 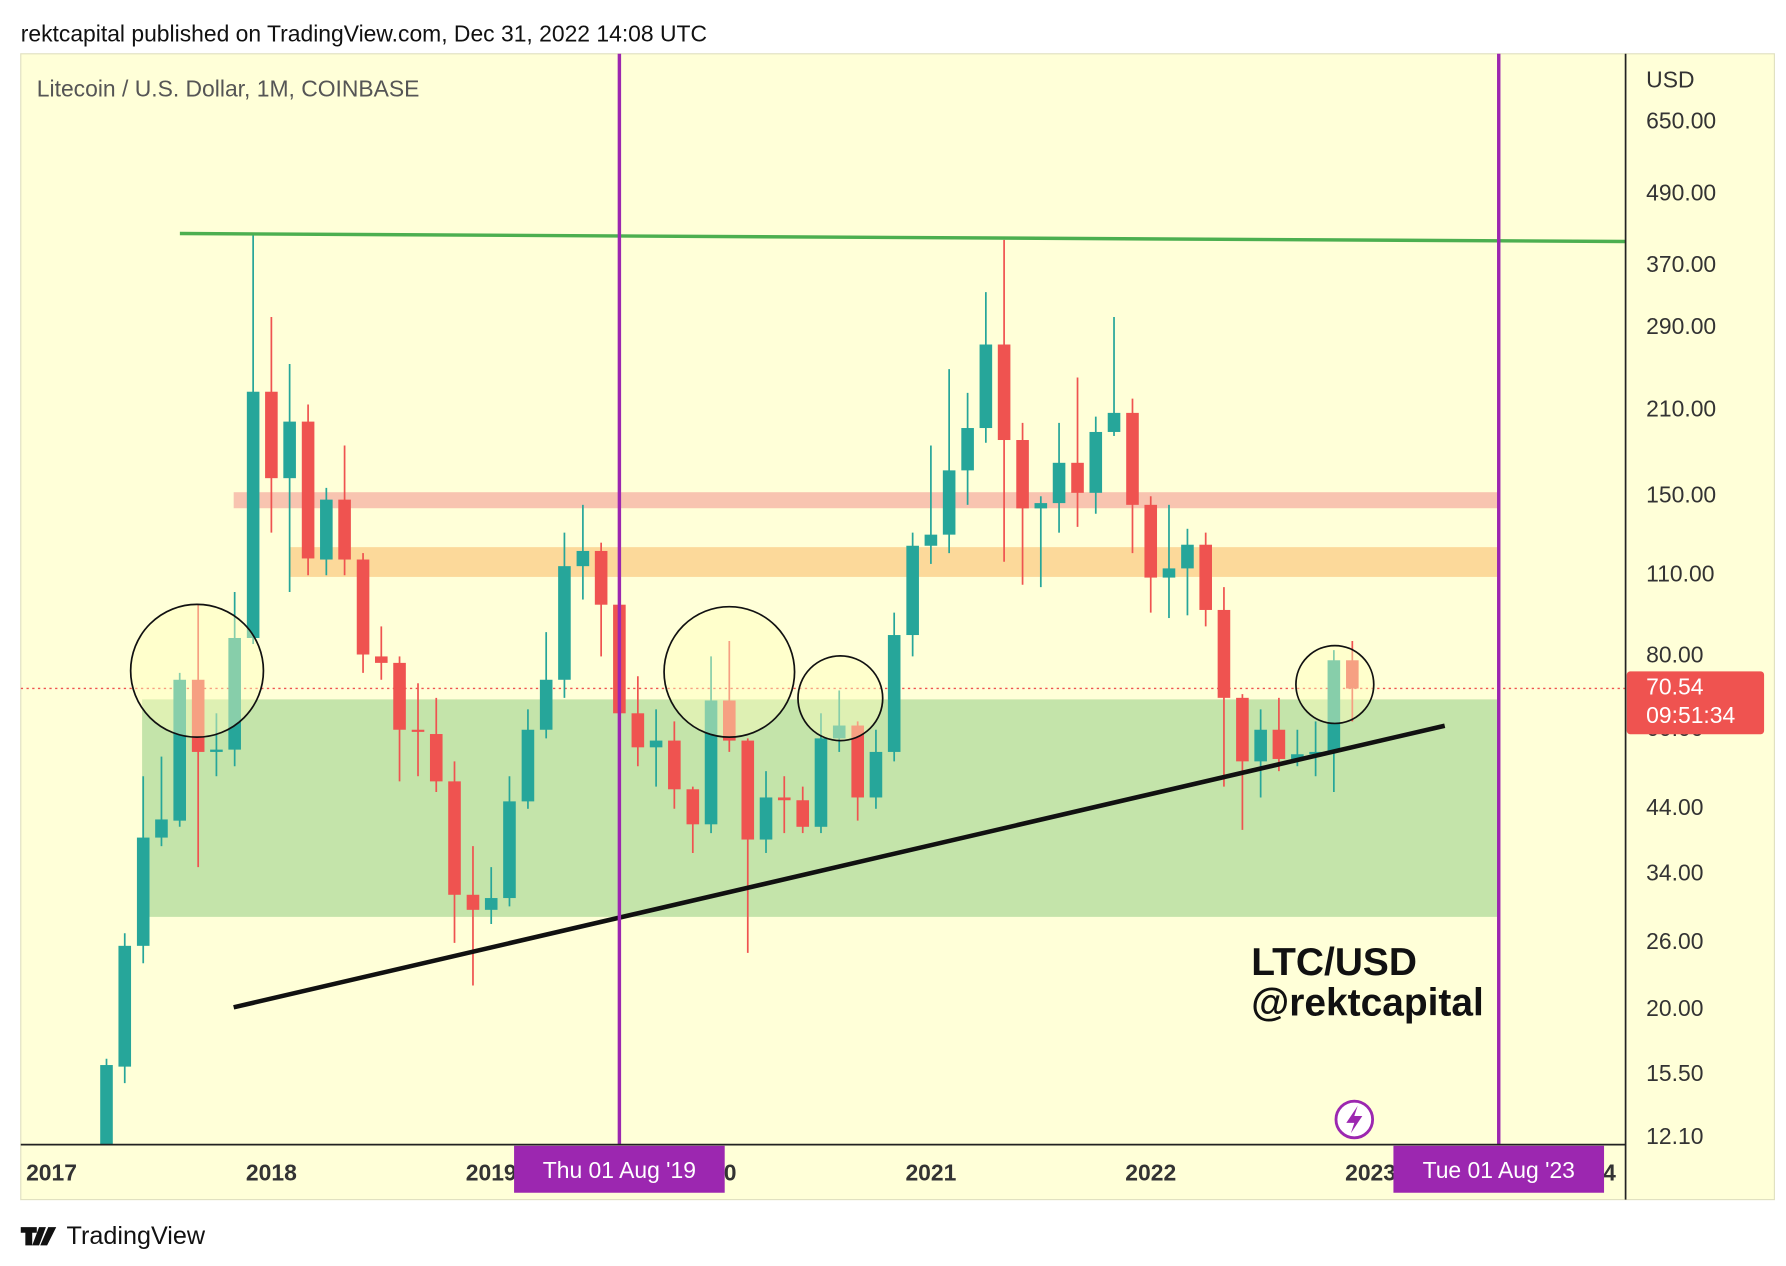 What do you see at coordinates (902, 237) in the screenshot?
I see `resistance-trendline` at bounding box center [902, 237].